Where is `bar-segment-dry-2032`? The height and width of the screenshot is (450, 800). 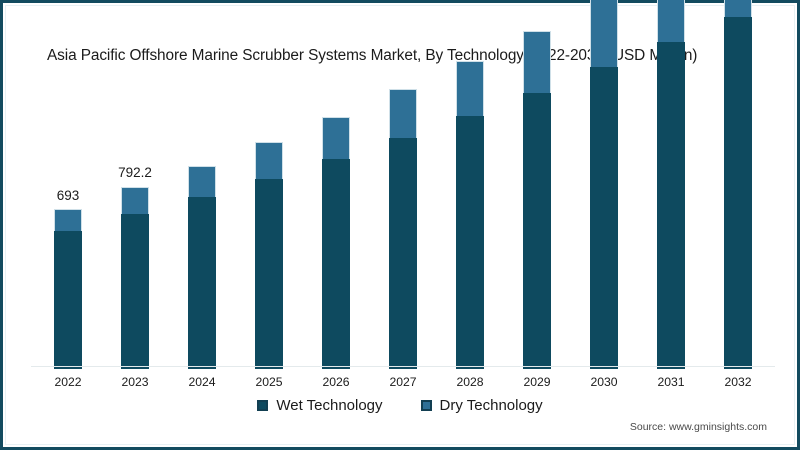
bar-segment-dry-2032 is located at coordinates (738, 8).